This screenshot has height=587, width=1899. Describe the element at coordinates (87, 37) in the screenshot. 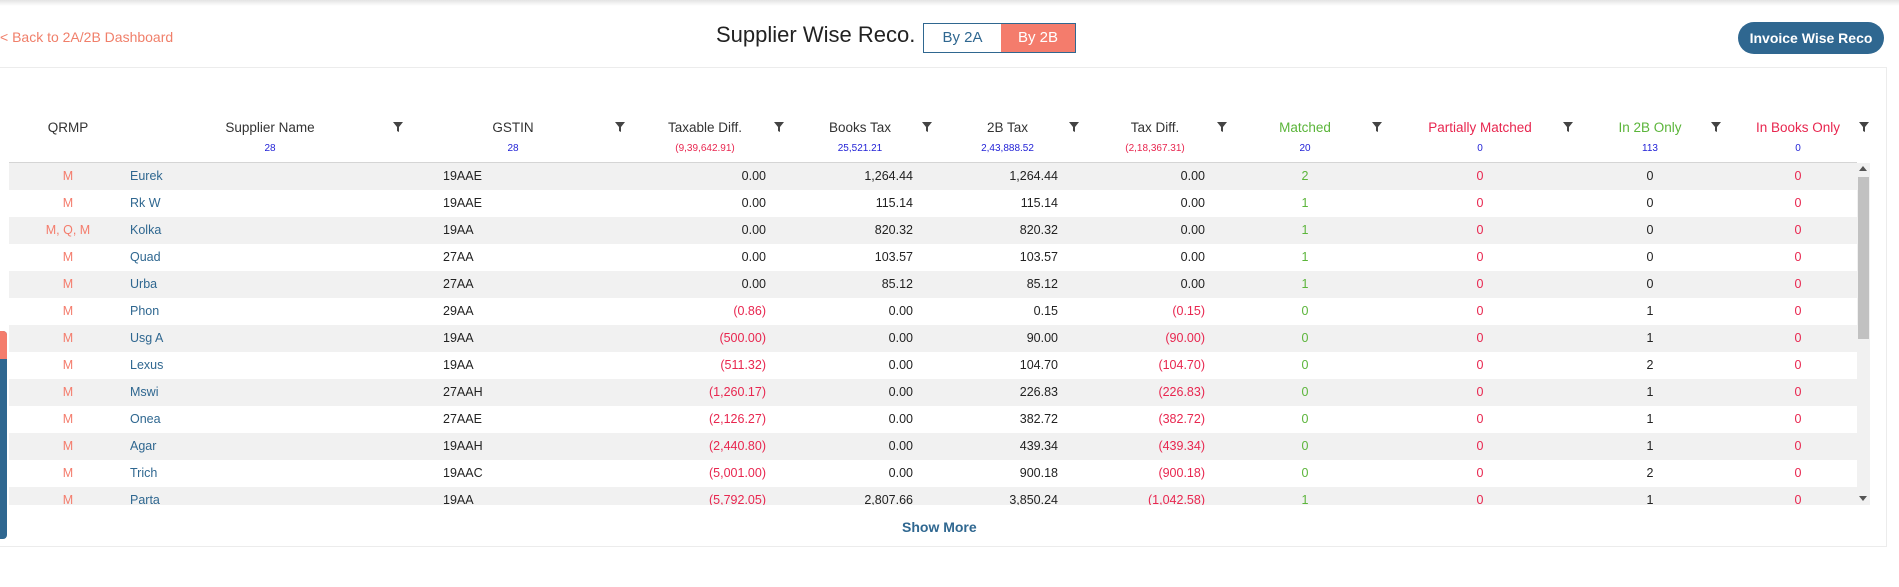

I see `back-to-dashboard-link: < Back to 2A/2B Dashboard` at that location.